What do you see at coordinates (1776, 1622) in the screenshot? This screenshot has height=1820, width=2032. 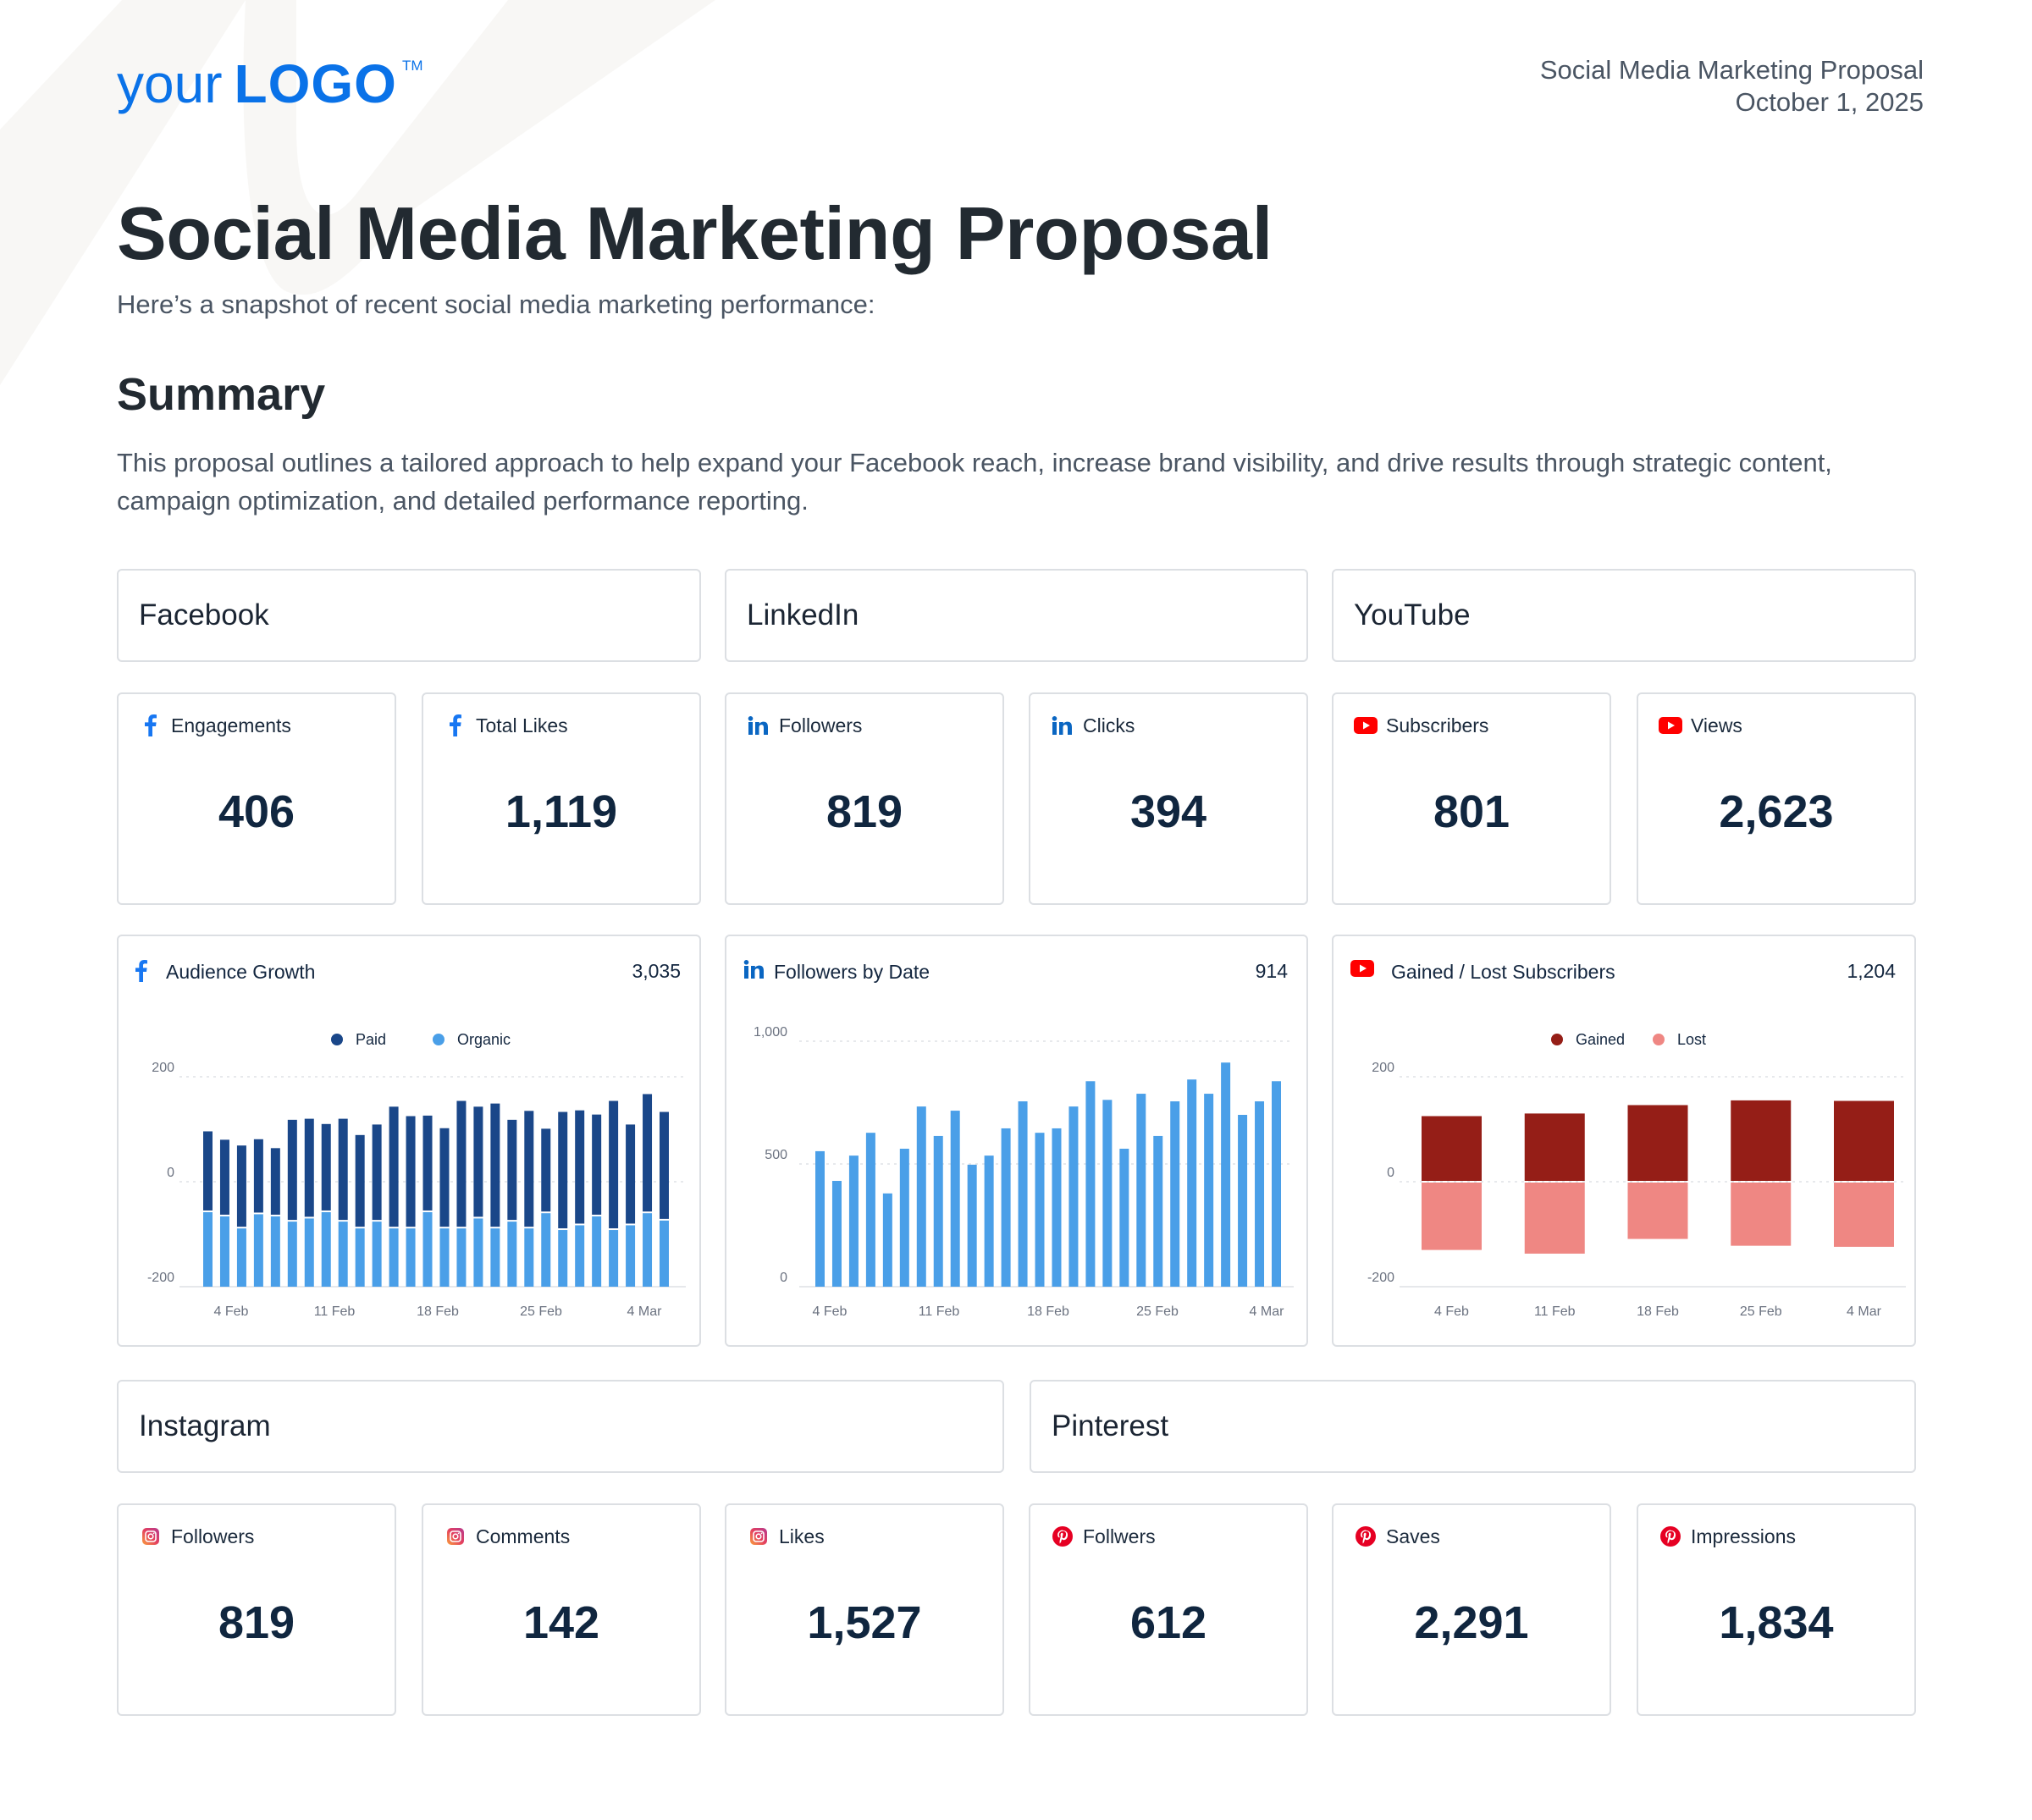 I see `stat-value: 1,834` at bounding box center [1776, 1622].